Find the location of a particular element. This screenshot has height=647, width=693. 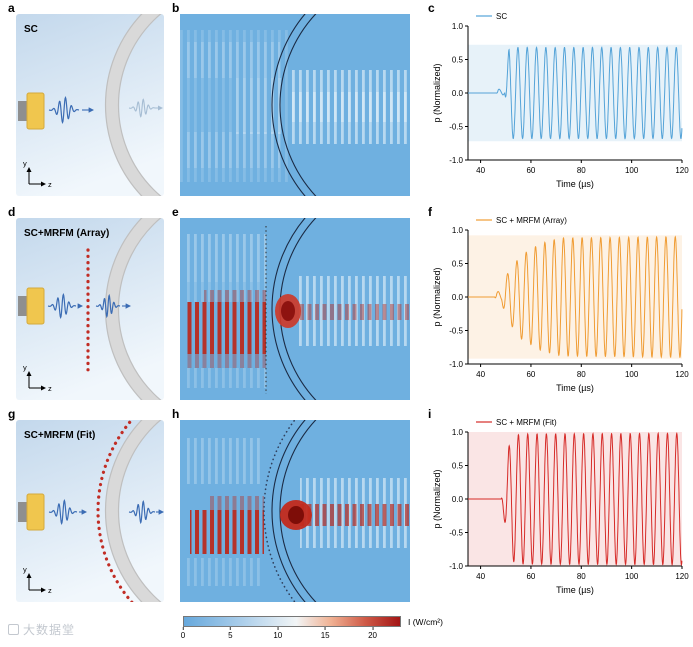

schematic-sc-mrfm-array: y z SC+MRFM (Array) is located at coordinates (90, 309).